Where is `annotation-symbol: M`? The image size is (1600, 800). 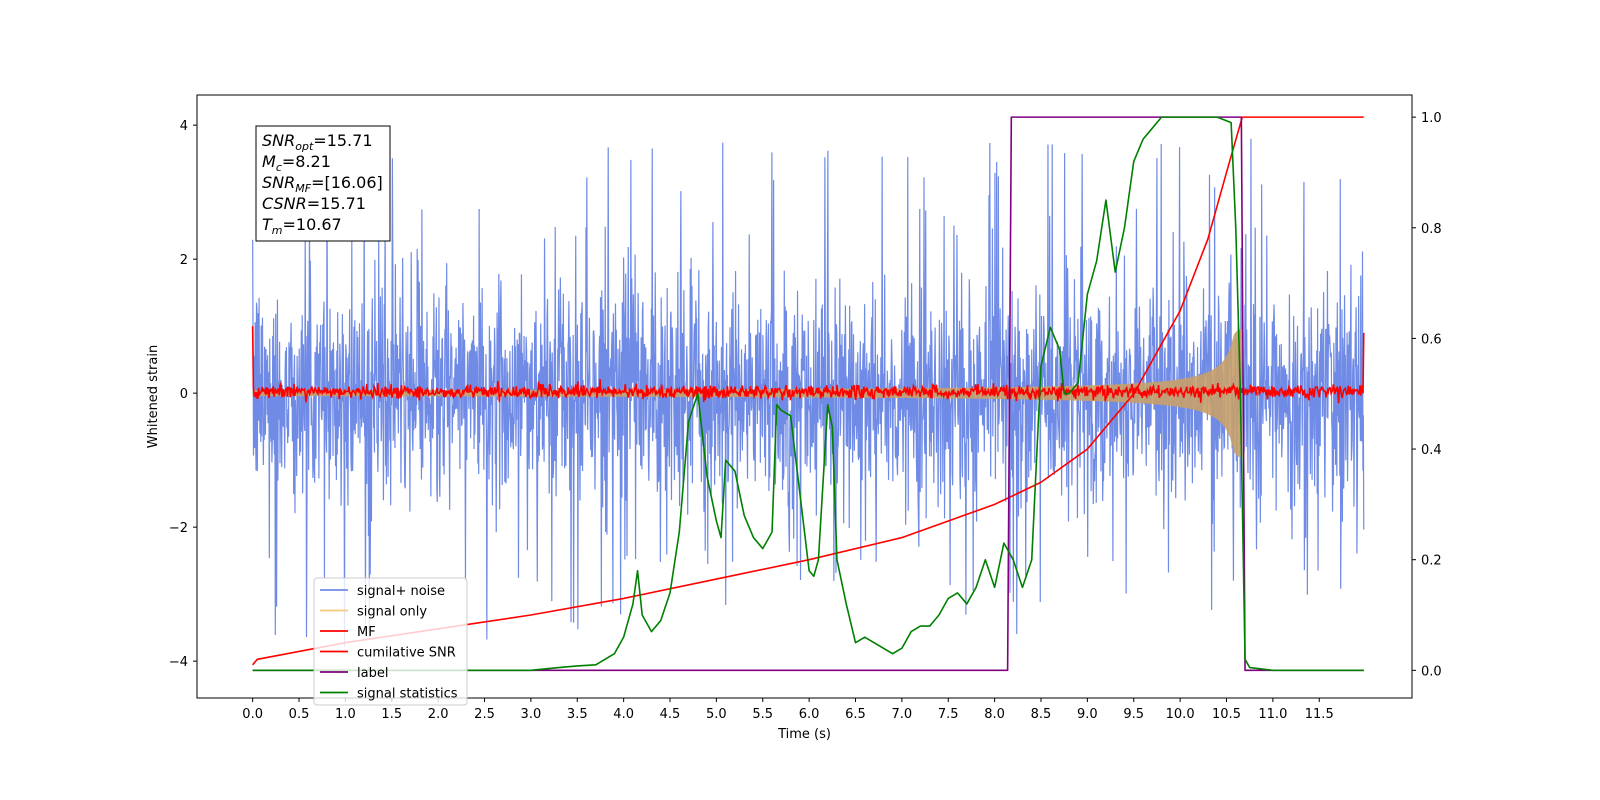 annotation-symbol: M is located at coordinates (269, 161).